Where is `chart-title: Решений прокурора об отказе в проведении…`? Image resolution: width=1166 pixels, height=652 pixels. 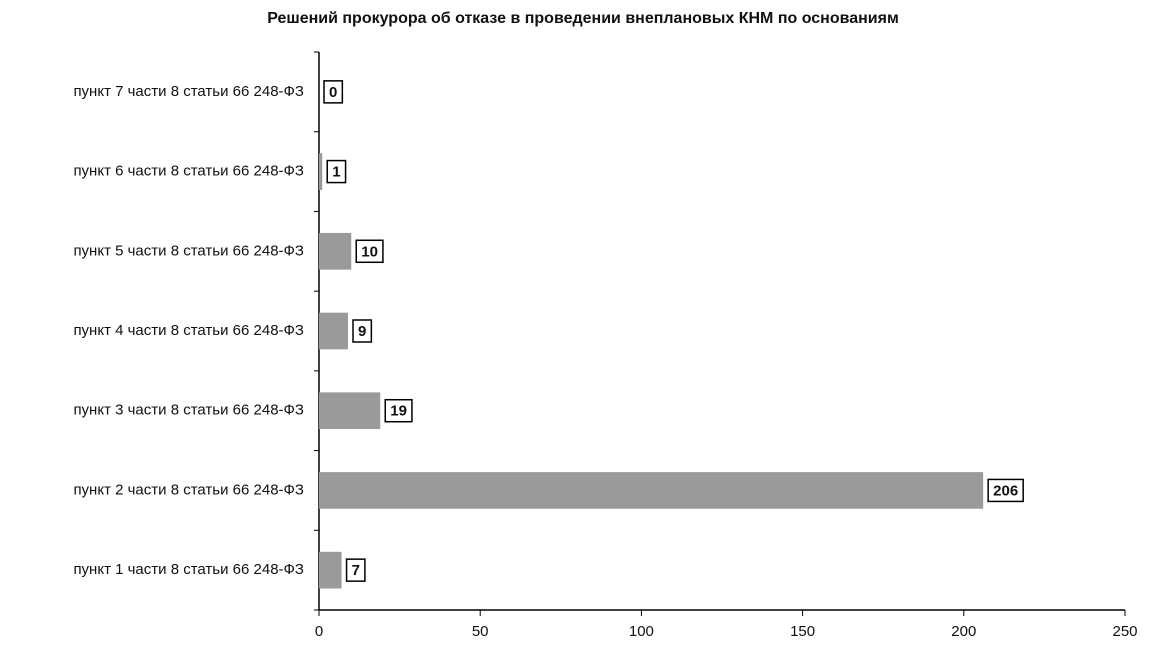
chart-title: Решений прокурора об отказе в проведении… is located at coordinates (583, 18).